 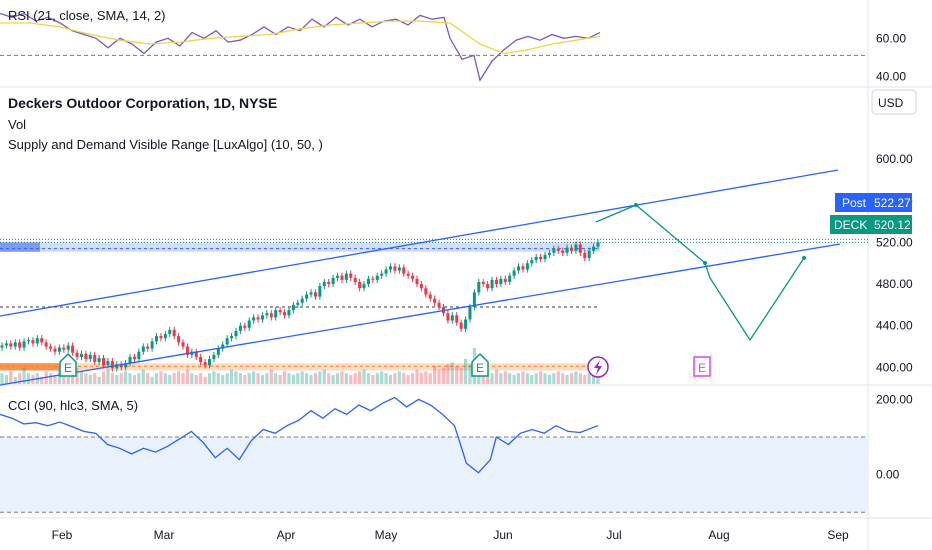 What do you see at coordinates (453, 45) in the screenshot?
I see `rsi-pane: 60.00 40.00 RSI (21, close, SMA, 14, 2)` at bounding box center [453, 45].